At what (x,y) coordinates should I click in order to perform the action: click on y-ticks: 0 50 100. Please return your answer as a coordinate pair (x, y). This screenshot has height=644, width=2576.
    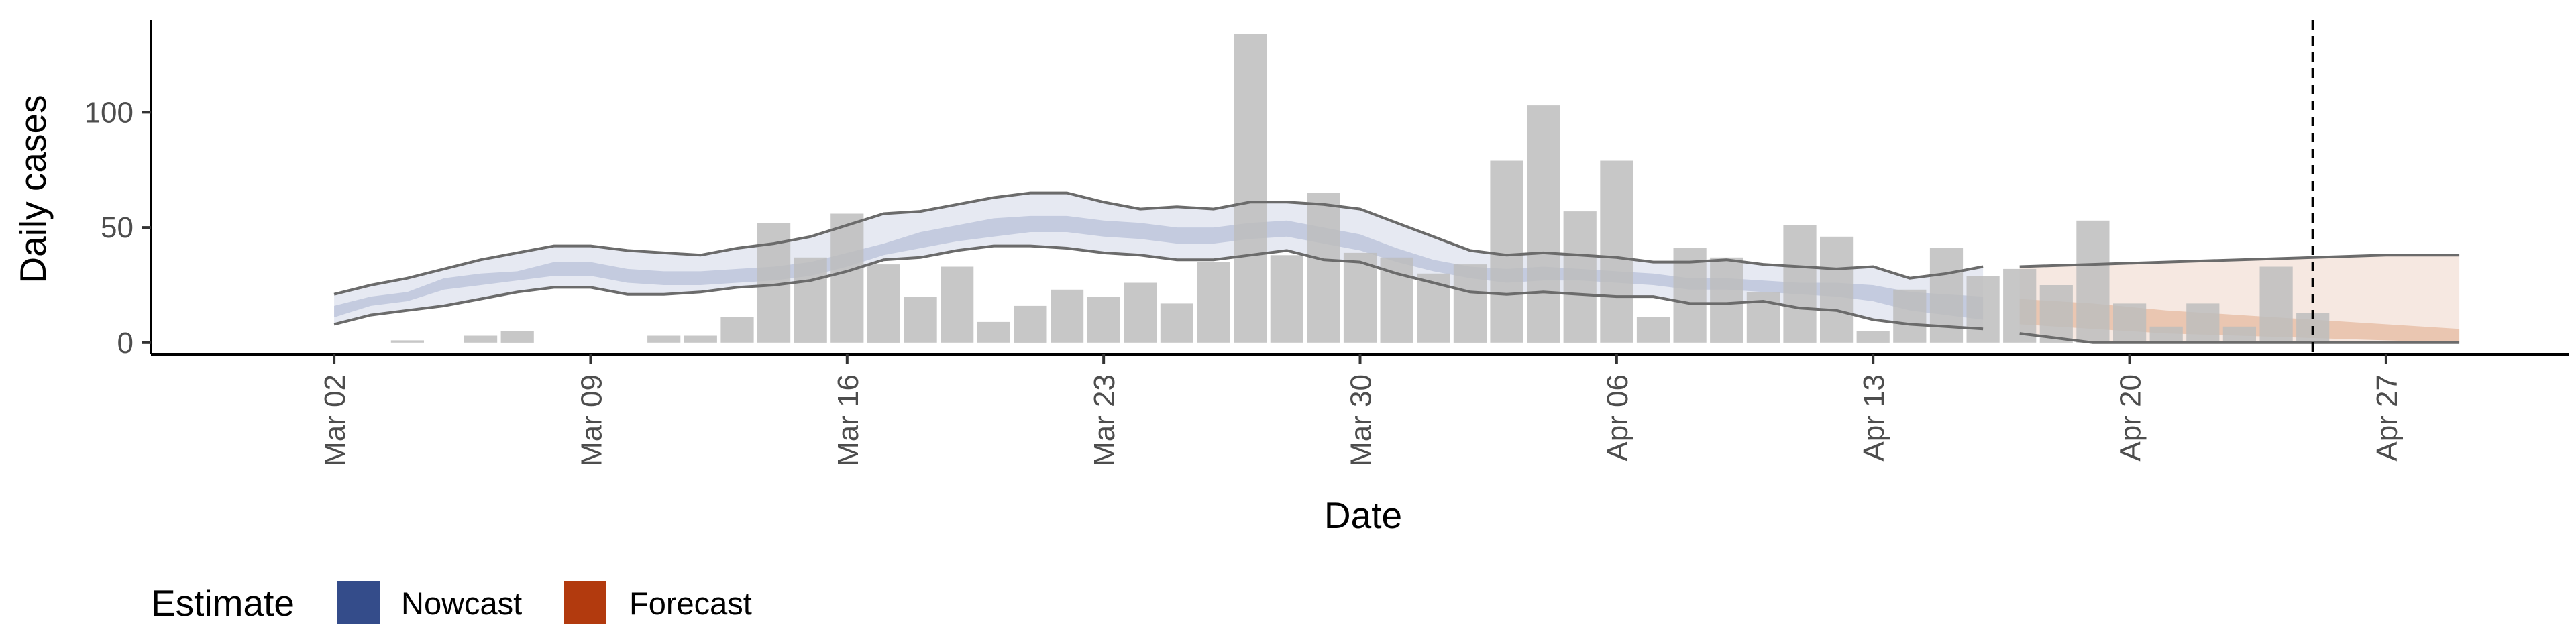
    Looking at the image, I should click on (118, 228).